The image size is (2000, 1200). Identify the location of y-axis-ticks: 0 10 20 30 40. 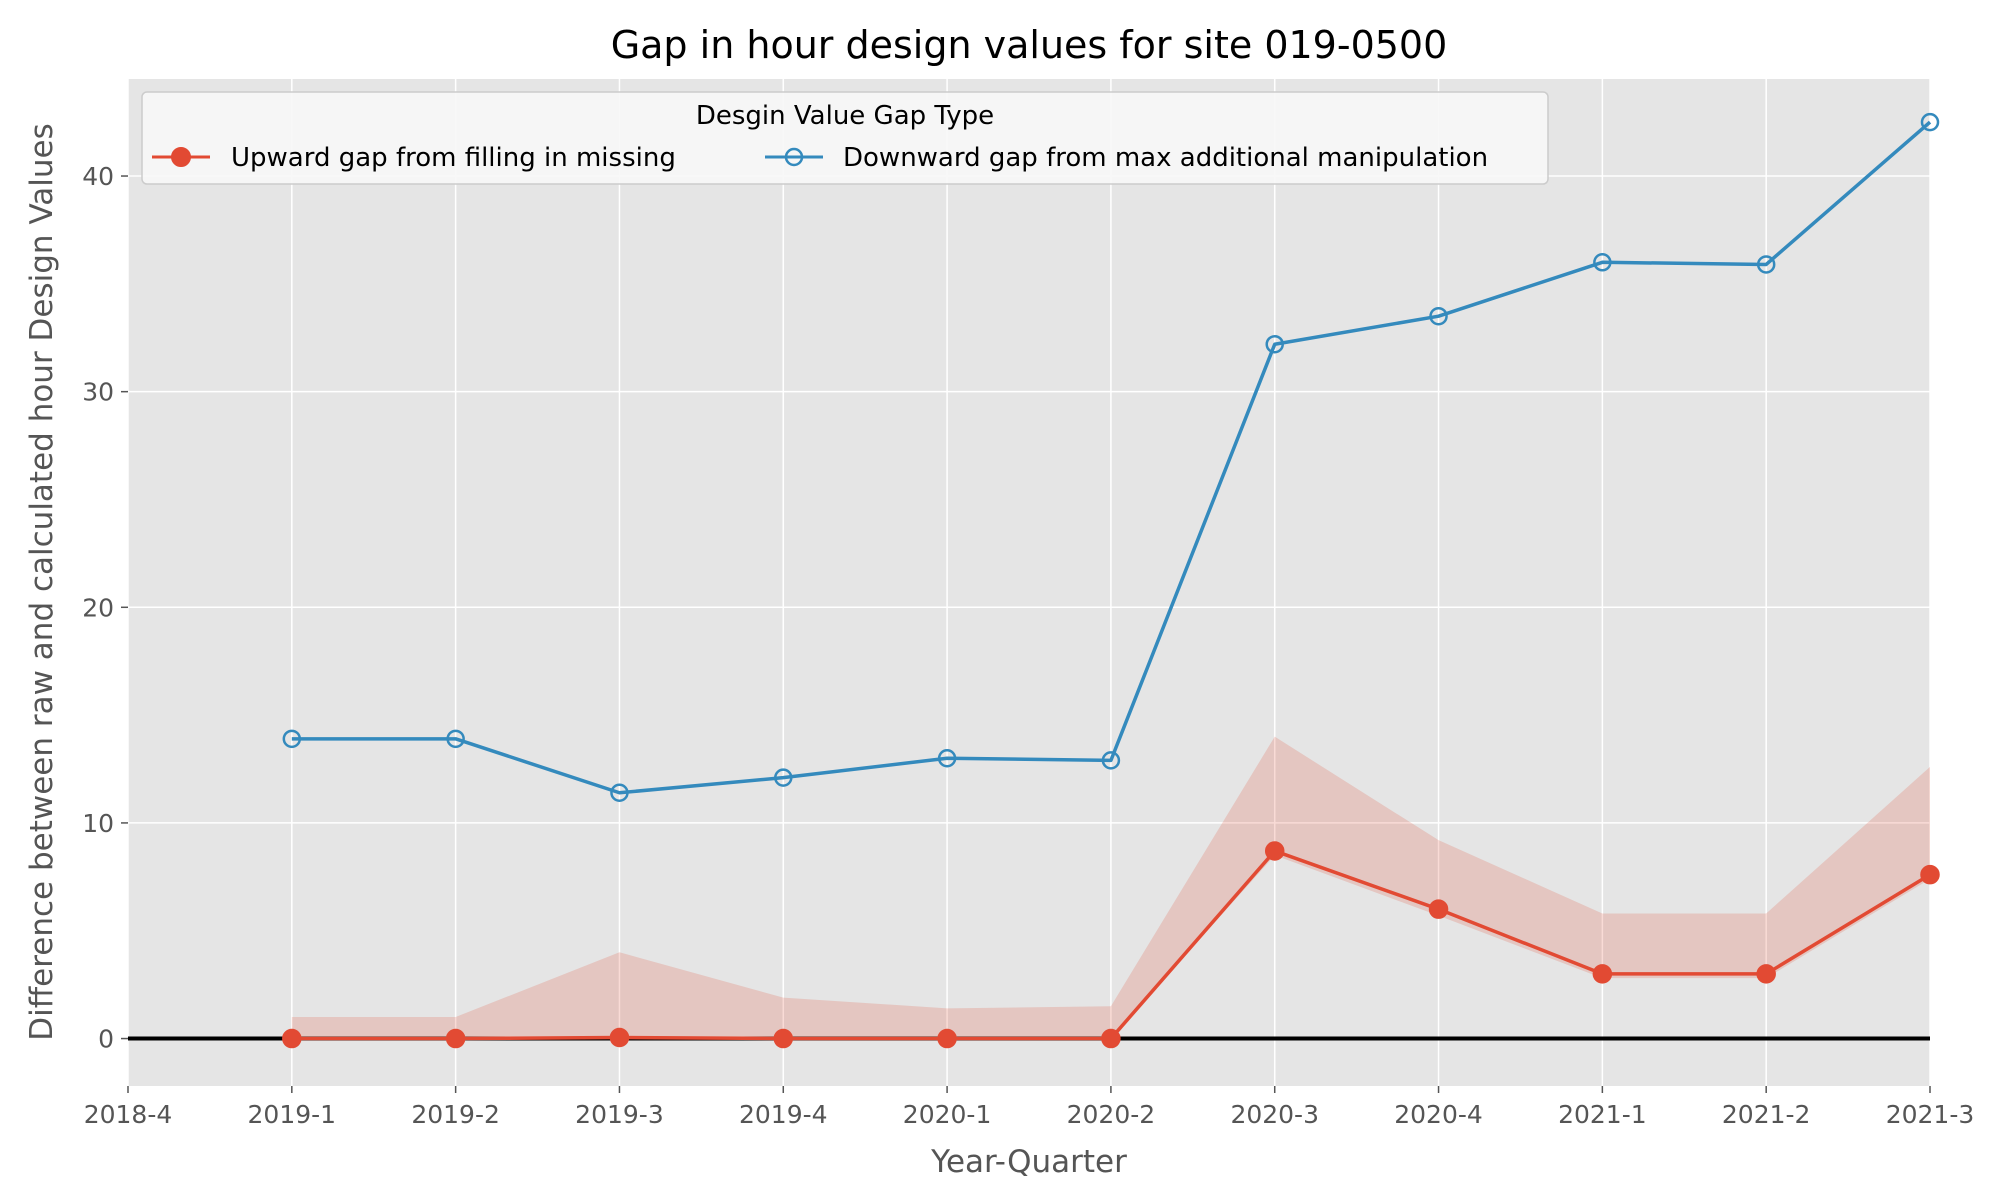
(105, 608).